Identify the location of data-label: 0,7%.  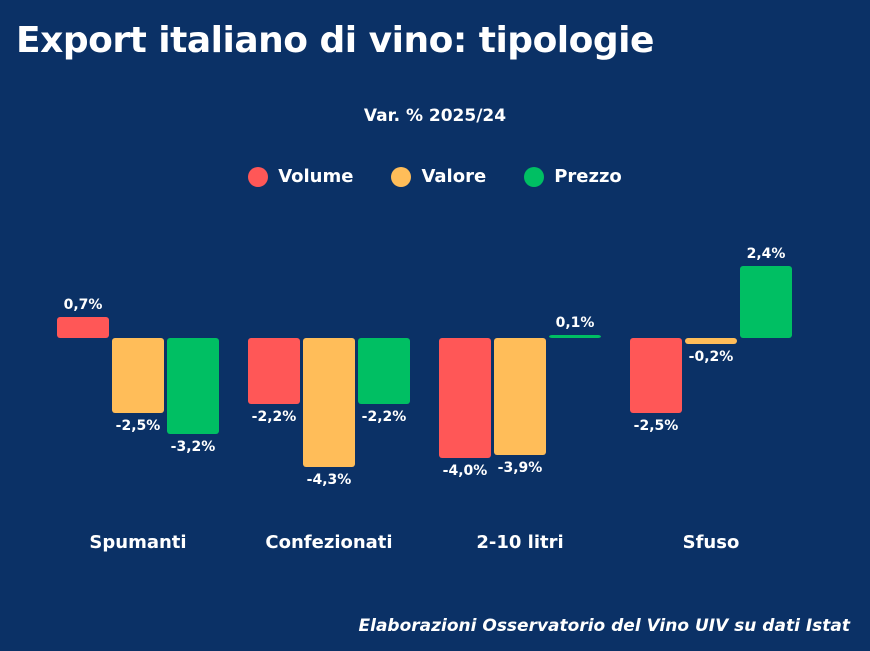
(83, 305).